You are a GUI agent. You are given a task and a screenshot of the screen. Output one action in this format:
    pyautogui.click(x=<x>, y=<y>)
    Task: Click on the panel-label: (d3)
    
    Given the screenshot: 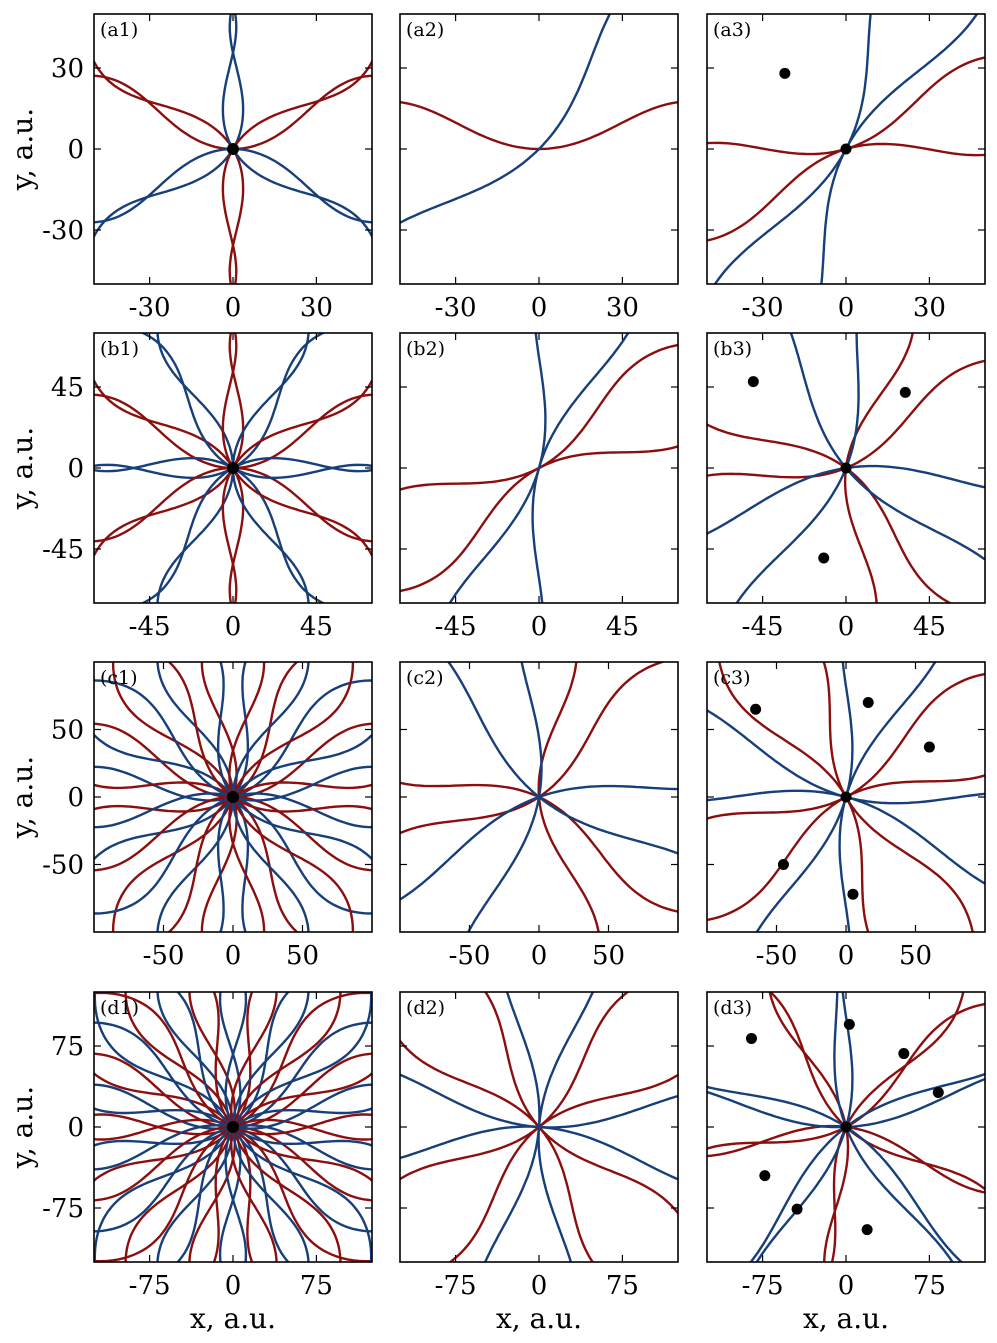 What is the action you would take?
    pyautogui.click(x=732, y=1008)
    